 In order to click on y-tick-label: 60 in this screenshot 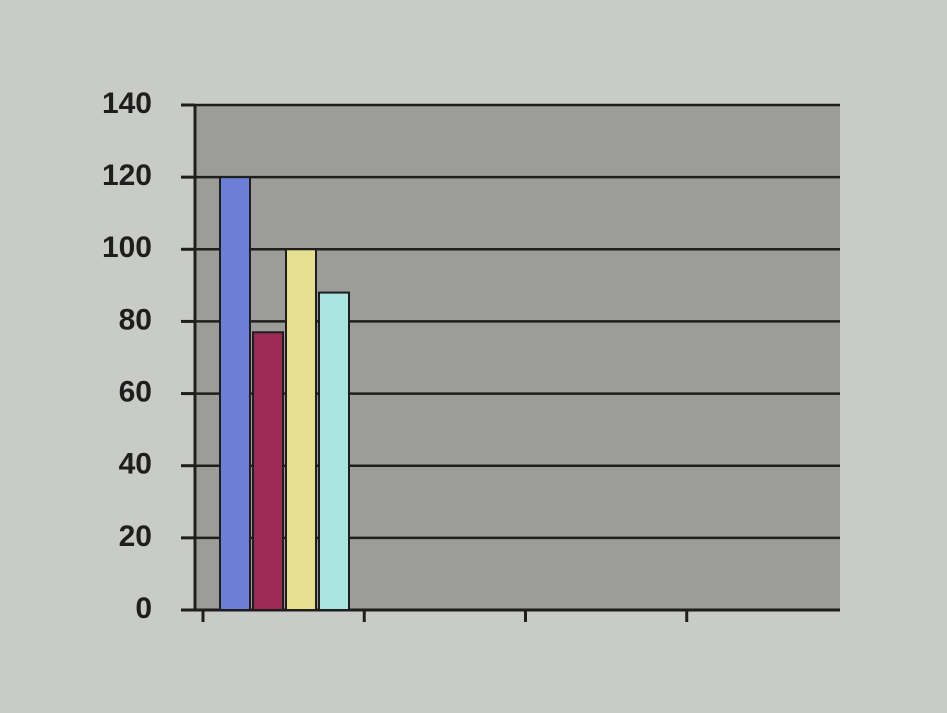, I will do `click(135, 391)`.